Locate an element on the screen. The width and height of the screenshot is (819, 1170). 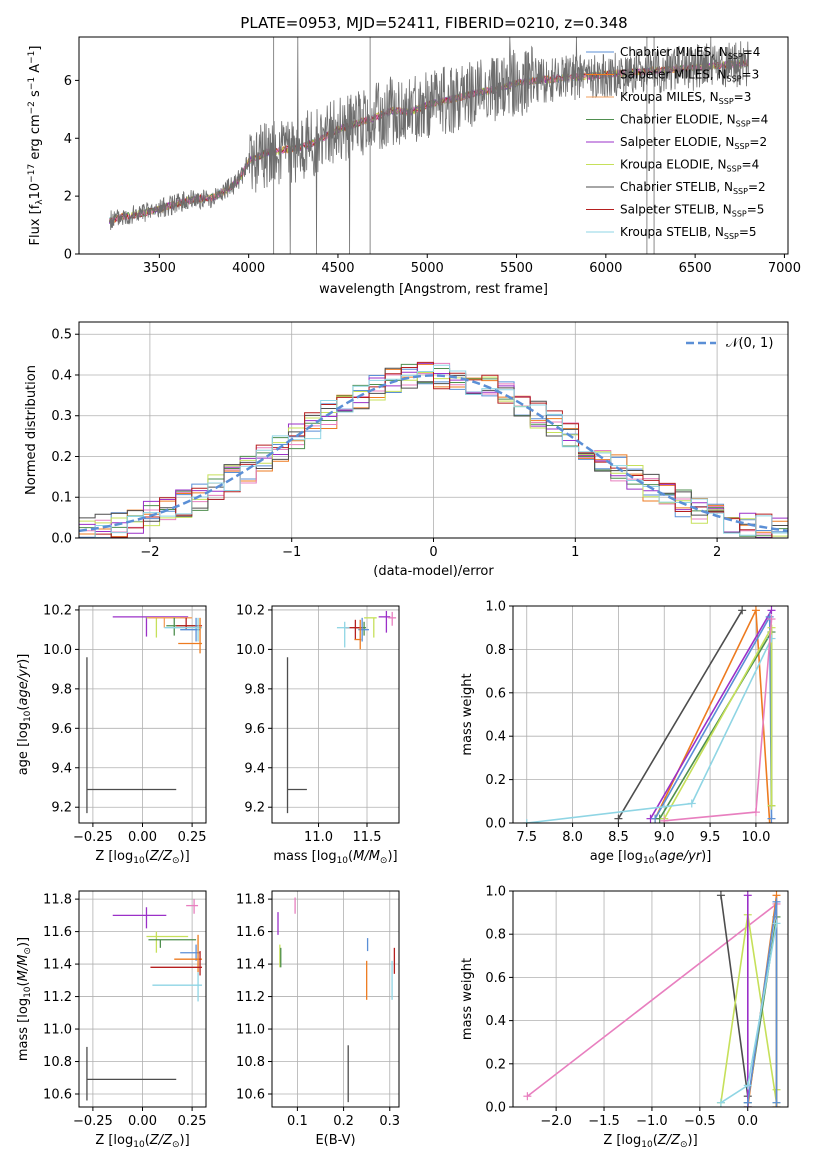
x-tick-label: 6500 is located at coordinates (695, 268).